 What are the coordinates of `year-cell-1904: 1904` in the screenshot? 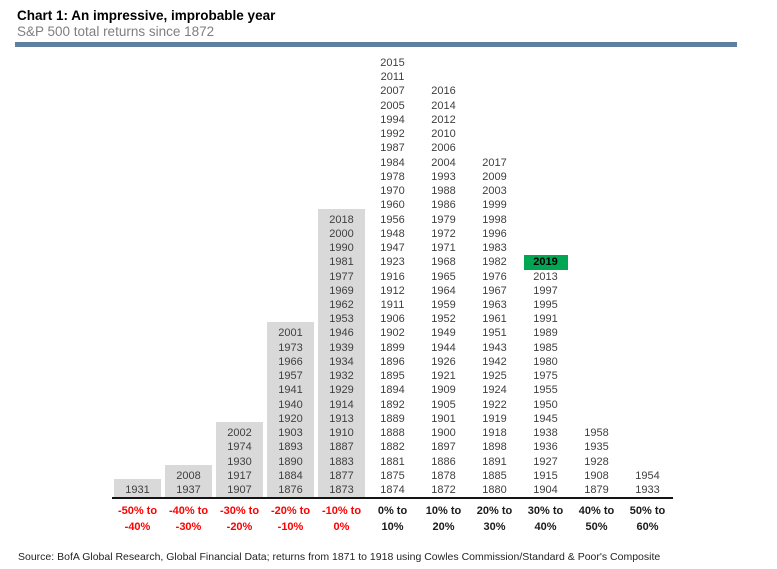 It's located at (545, 490).